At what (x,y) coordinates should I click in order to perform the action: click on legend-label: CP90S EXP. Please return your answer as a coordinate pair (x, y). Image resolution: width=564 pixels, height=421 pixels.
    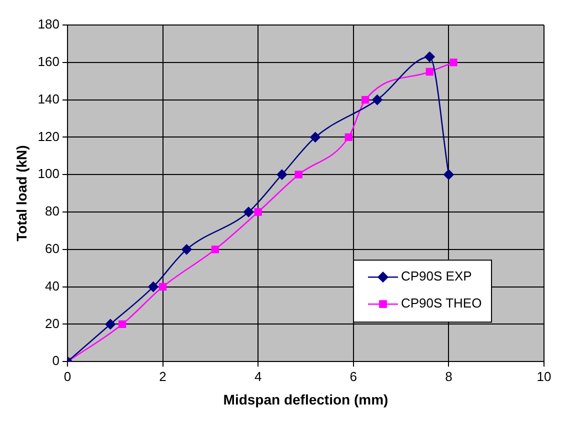
    Looking at the image, I should click on (436, 276).